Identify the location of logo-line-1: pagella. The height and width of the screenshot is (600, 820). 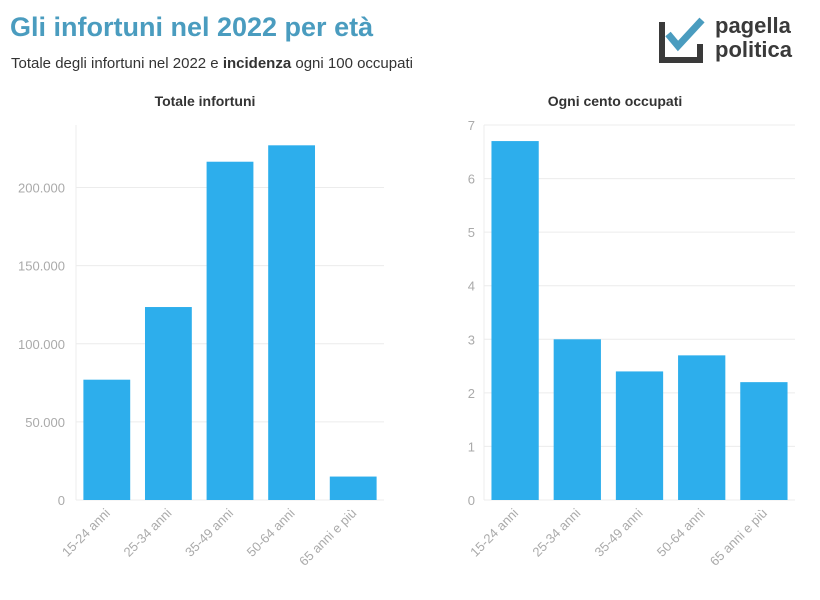
(753, 25).